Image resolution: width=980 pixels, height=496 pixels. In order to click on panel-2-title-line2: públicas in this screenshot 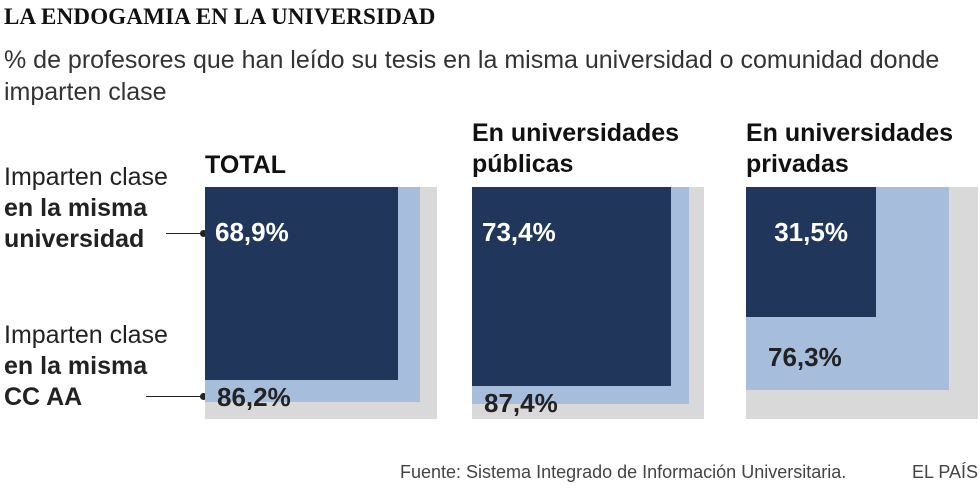, I will do `click(523, 164)`.